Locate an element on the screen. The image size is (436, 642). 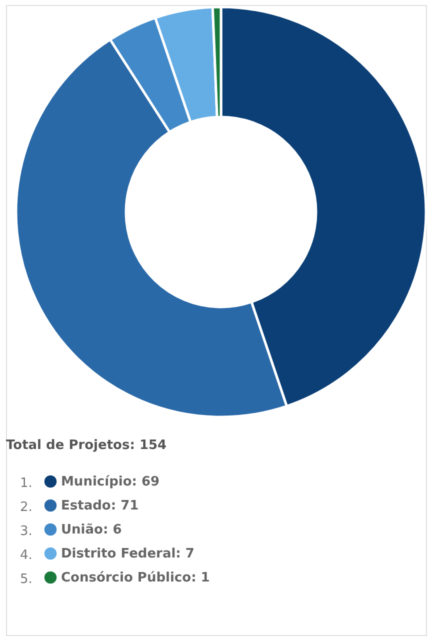
text: 2. is located at coordinates (26, 507).